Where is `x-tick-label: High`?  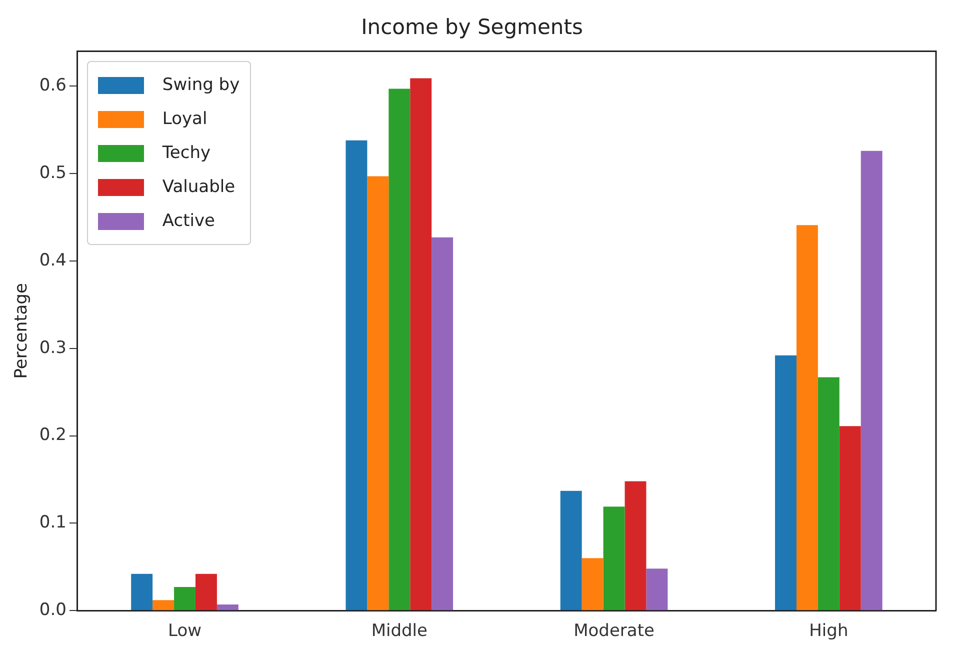 x-tick-label: High is located at coordinates (828, 631).